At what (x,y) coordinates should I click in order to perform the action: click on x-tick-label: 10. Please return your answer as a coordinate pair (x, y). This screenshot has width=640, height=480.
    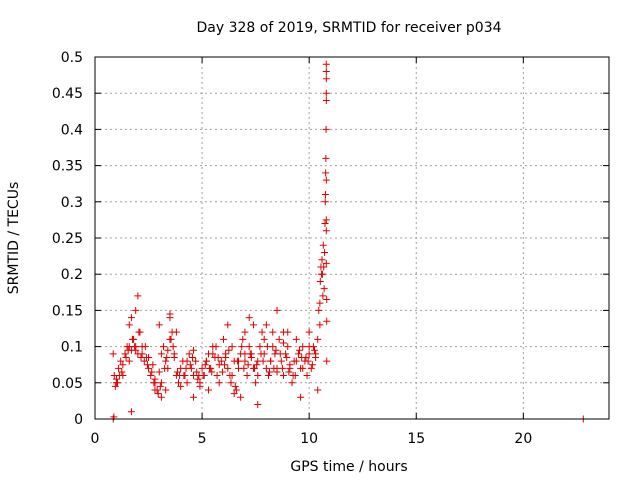
    Looking at the image, I should click on (309, 439).